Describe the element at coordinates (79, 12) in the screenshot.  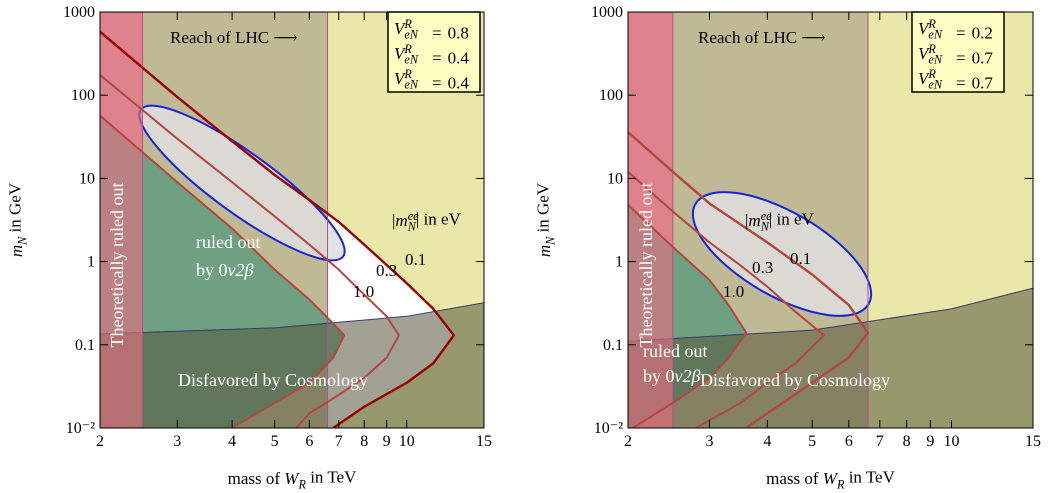
I see `y-tick-label: 1000` at that location.